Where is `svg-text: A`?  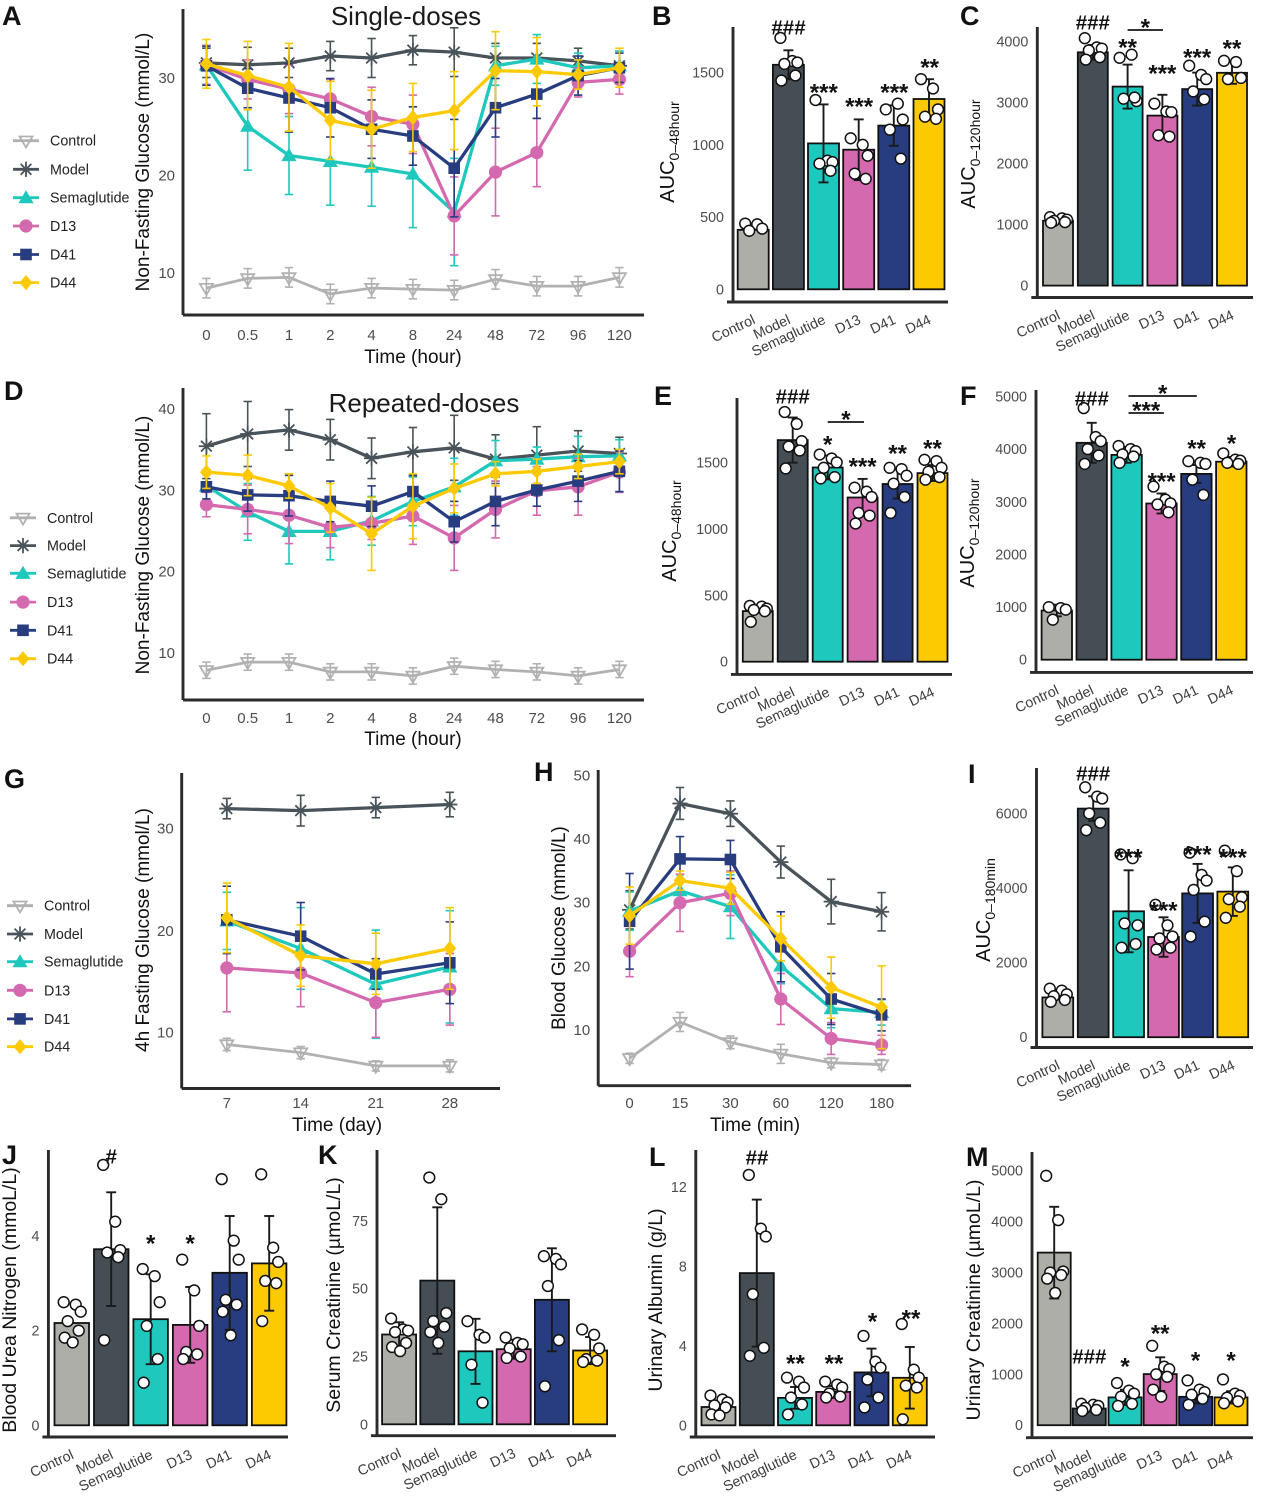 svg-text: A is located at coordinates (12, 16).